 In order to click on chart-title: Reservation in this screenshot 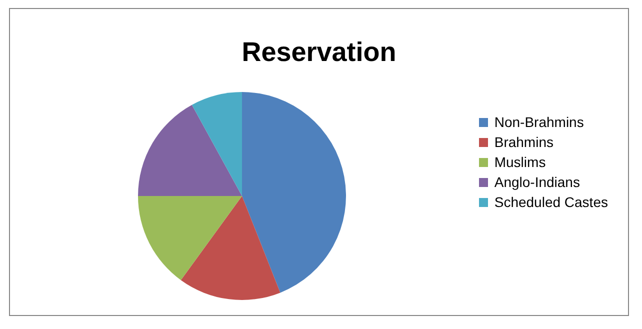, I will do `click(319, 52)`.